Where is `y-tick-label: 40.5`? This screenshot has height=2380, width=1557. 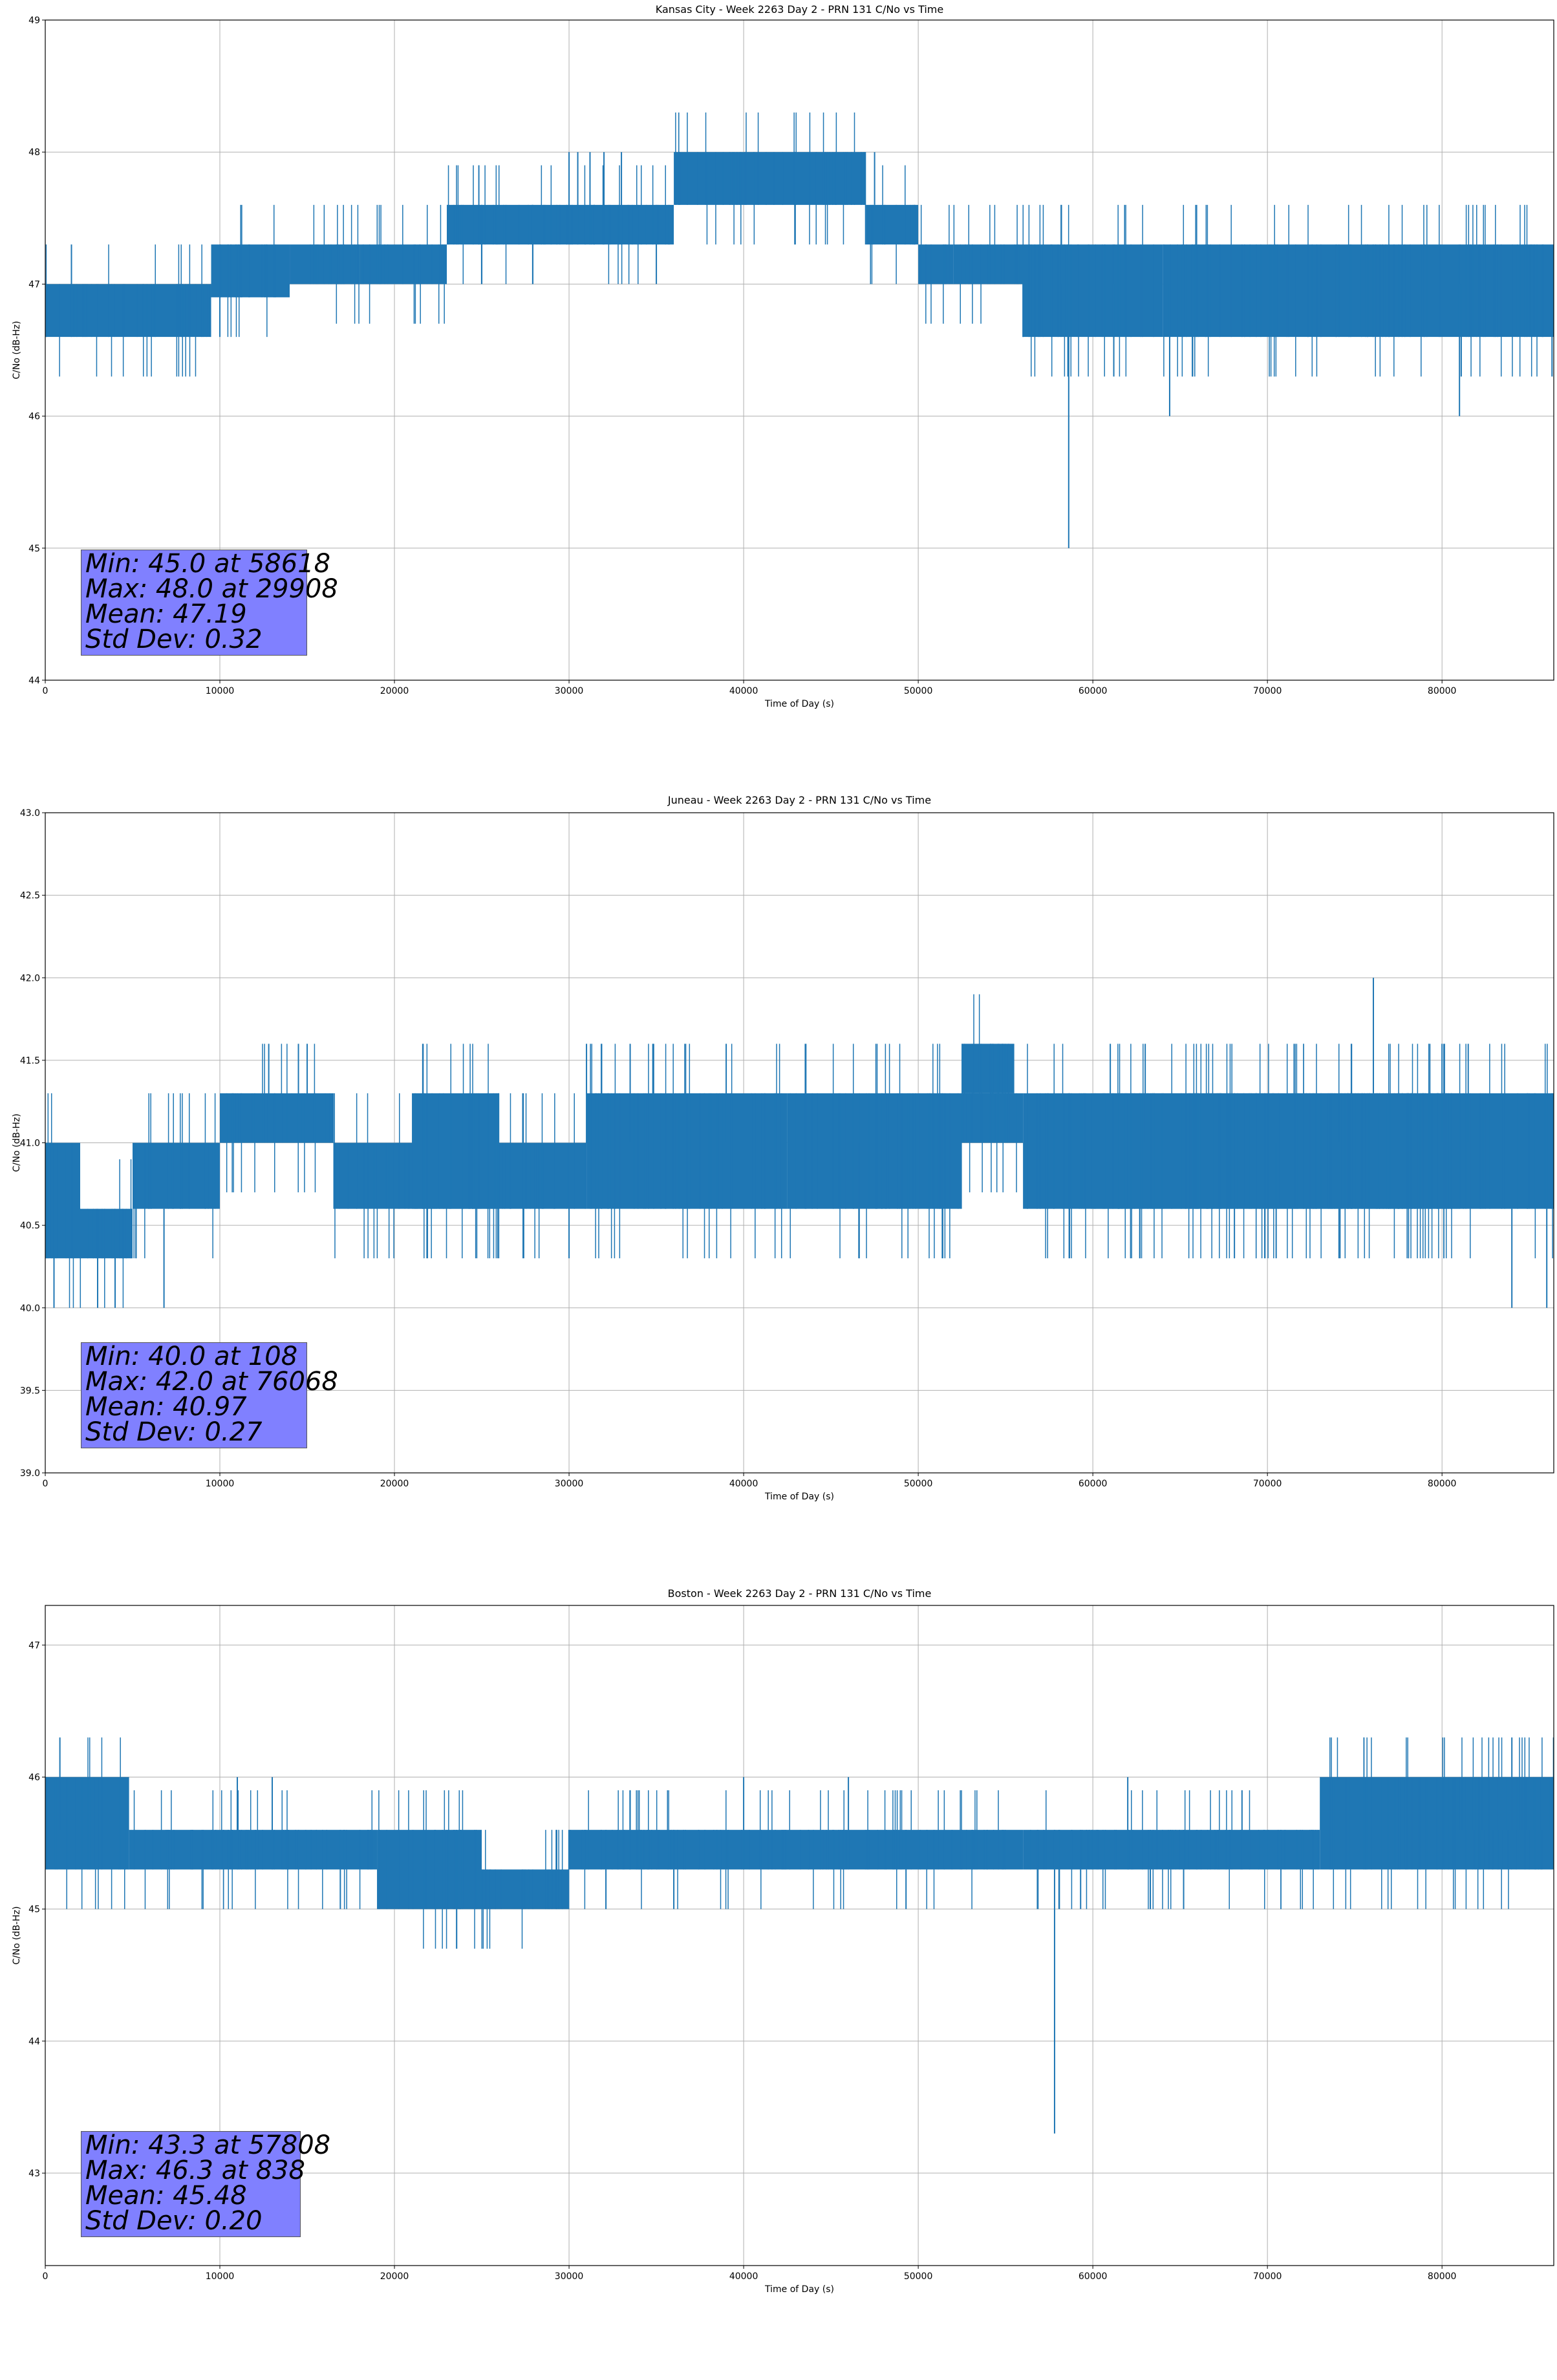
y-tick-label: 40.5 is located at coordinates (30, 1226).